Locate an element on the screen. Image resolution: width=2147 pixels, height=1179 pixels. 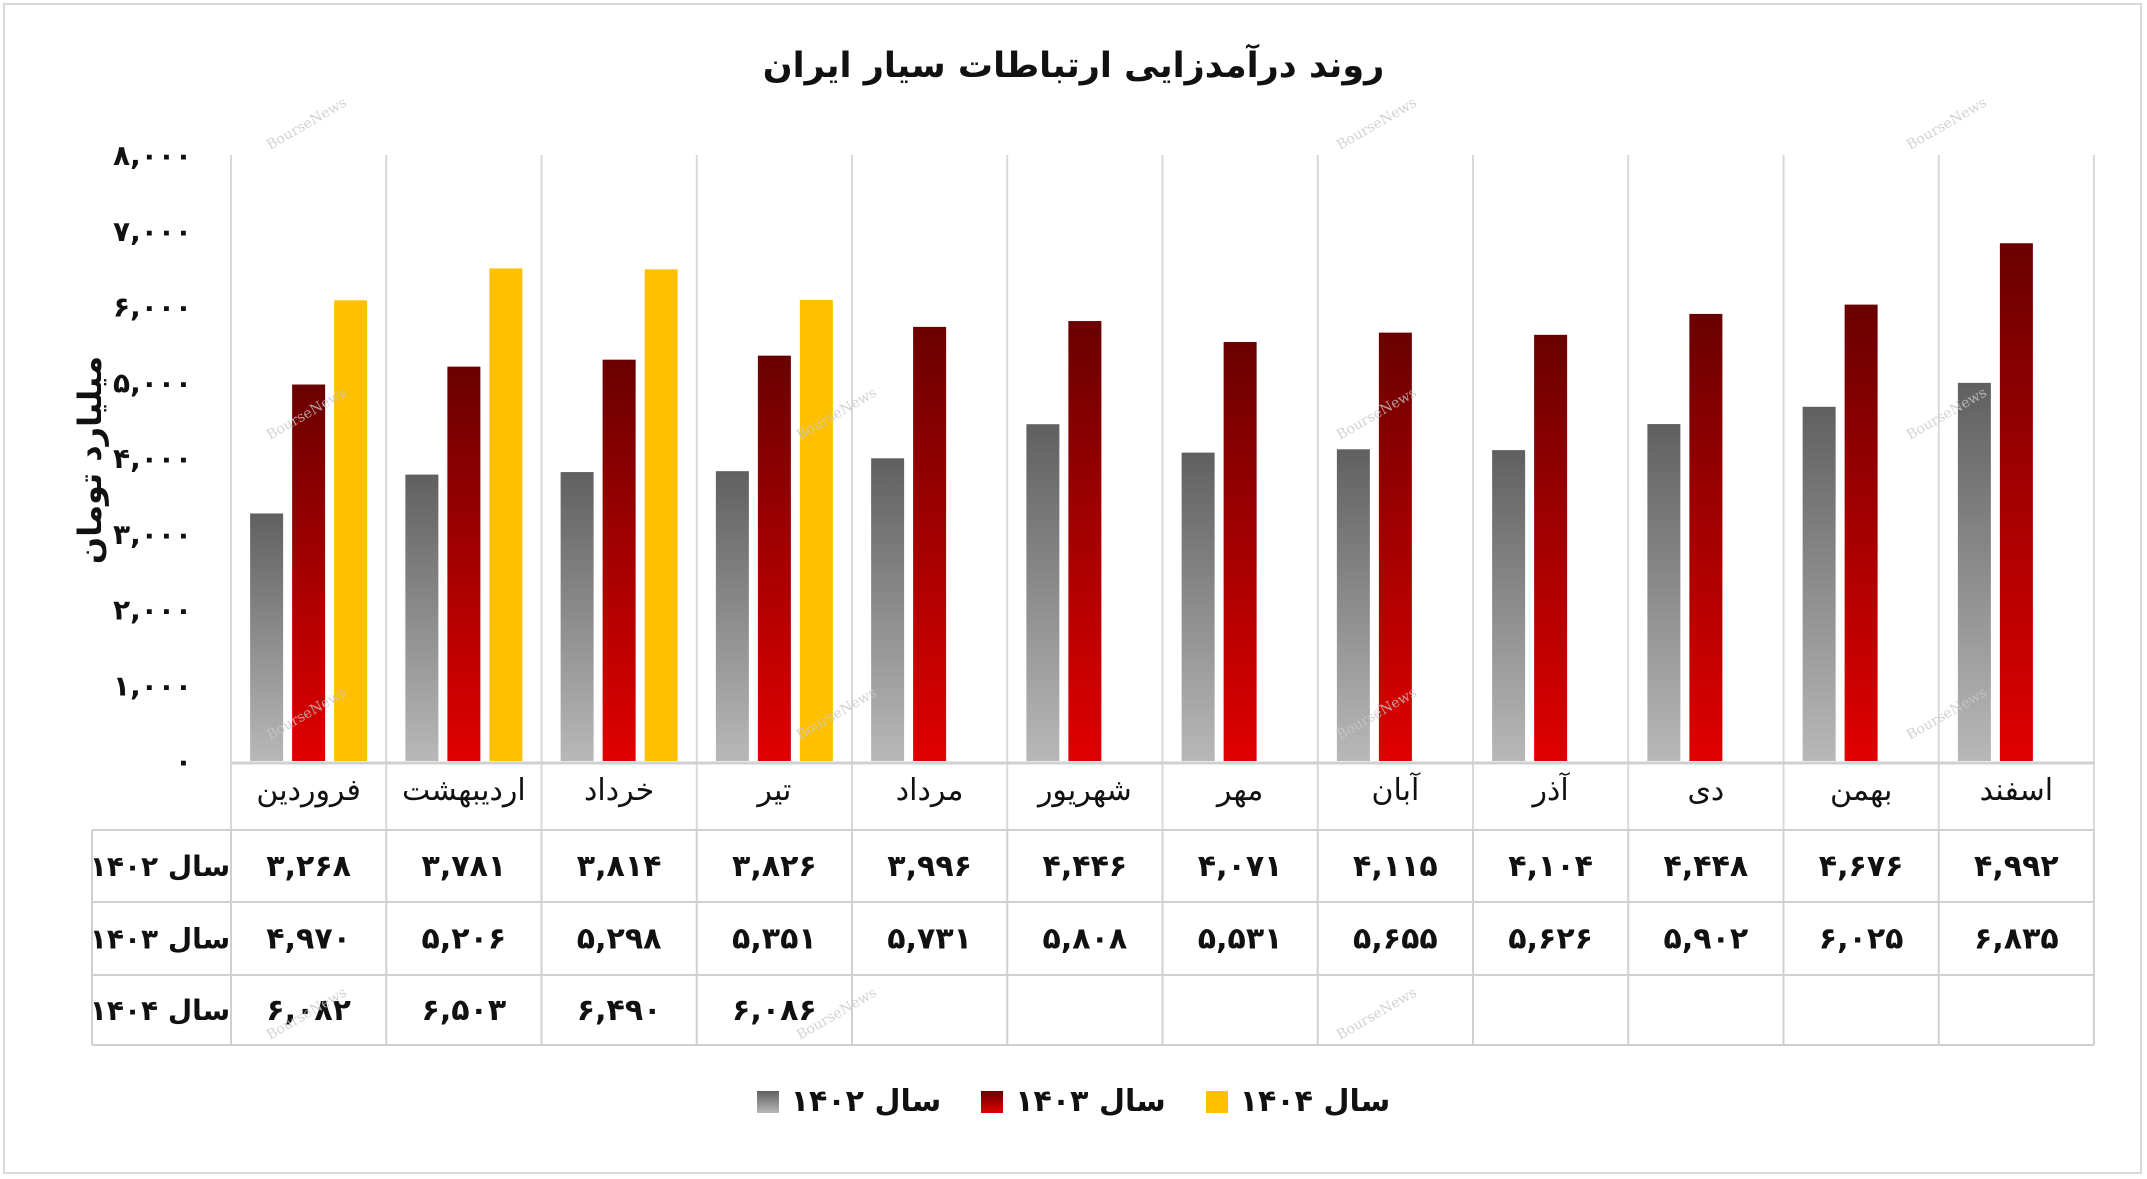
table-cell-value: ۶,۰۸۶ is located at coordinates (774, 1010).